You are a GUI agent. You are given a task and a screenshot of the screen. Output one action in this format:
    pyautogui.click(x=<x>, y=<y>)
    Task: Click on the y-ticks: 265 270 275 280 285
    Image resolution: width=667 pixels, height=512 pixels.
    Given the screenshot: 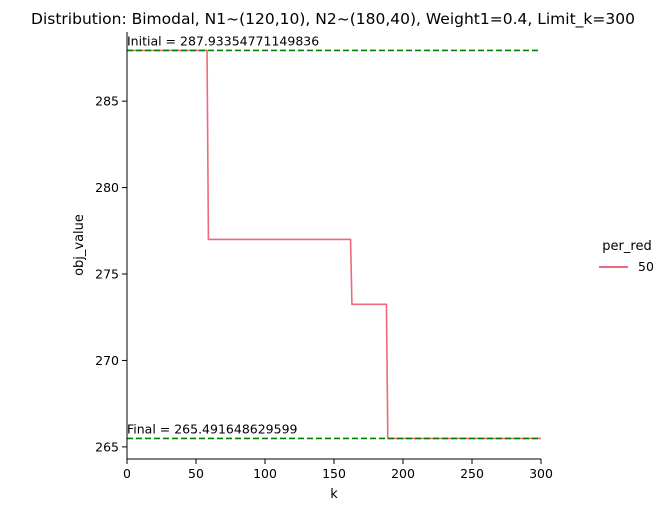 What is the action you would take?
    pyautogui.click(x=111, y=274)
    